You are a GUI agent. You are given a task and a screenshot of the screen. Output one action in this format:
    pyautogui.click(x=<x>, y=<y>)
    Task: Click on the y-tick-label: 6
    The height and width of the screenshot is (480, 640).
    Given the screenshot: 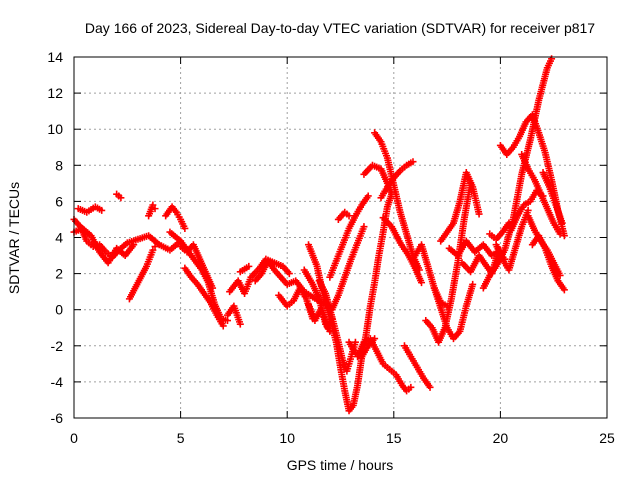 What is the action you would take?
    pyautogui.click(x=59, y=201)
    